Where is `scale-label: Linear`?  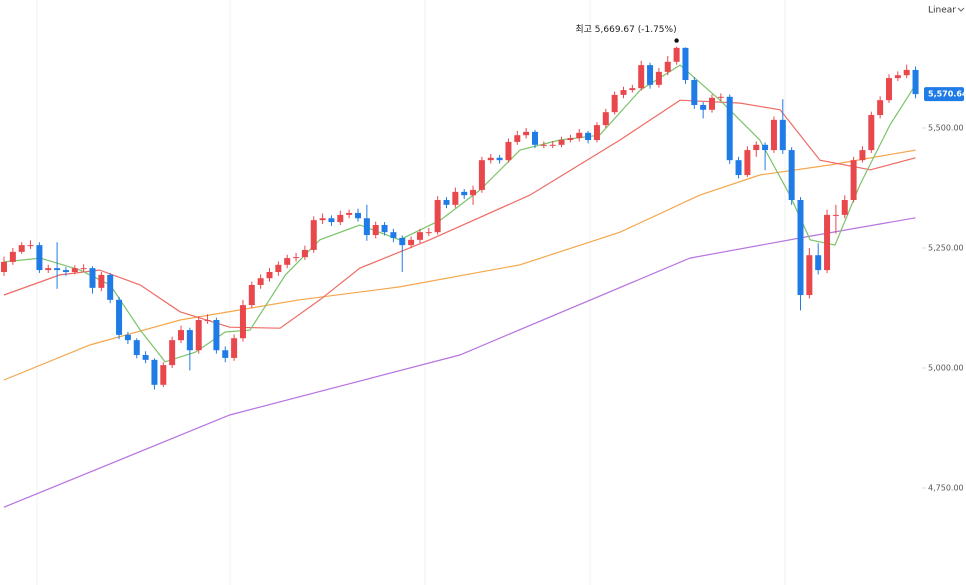 scale-label: Linear is located at coordinates (942, 11).